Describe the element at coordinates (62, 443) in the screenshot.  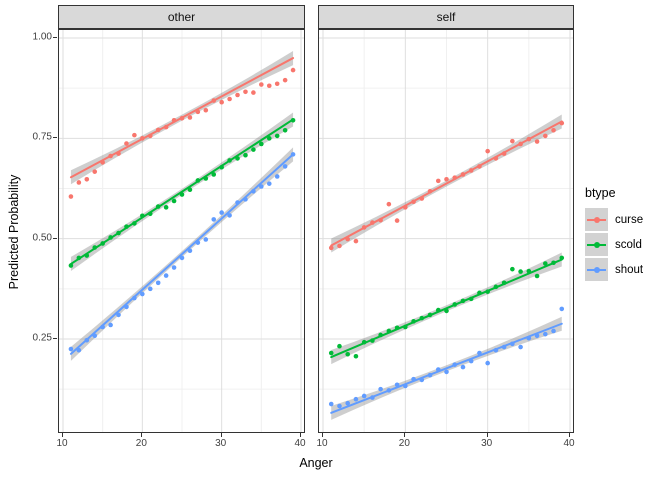
I see `x-tick-label: 10` at that location.